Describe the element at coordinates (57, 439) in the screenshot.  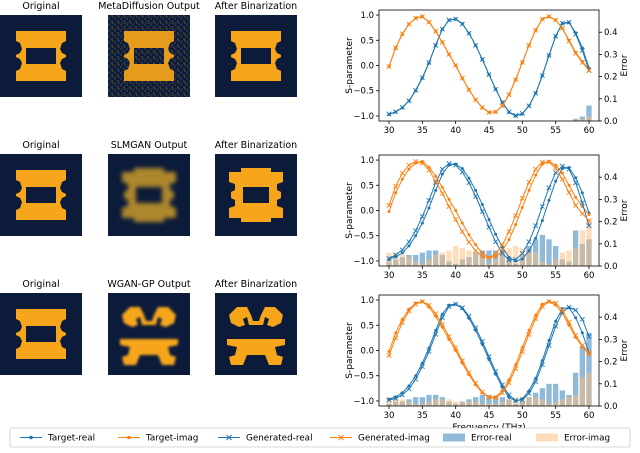
I see `legend-item: Target-real` at that location.